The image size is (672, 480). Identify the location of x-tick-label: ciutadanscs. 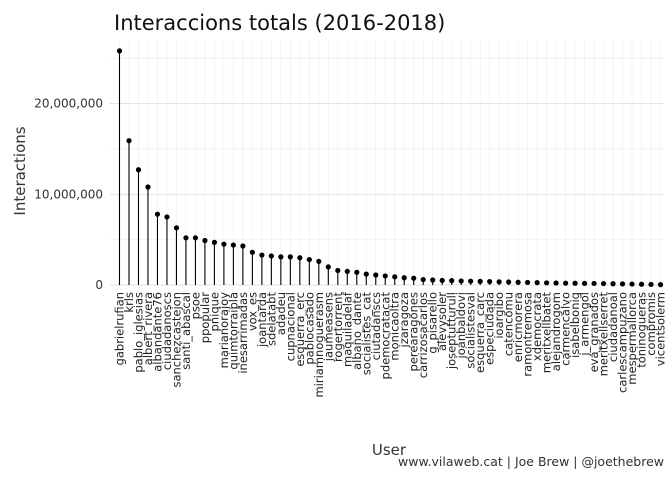
(376, 326).